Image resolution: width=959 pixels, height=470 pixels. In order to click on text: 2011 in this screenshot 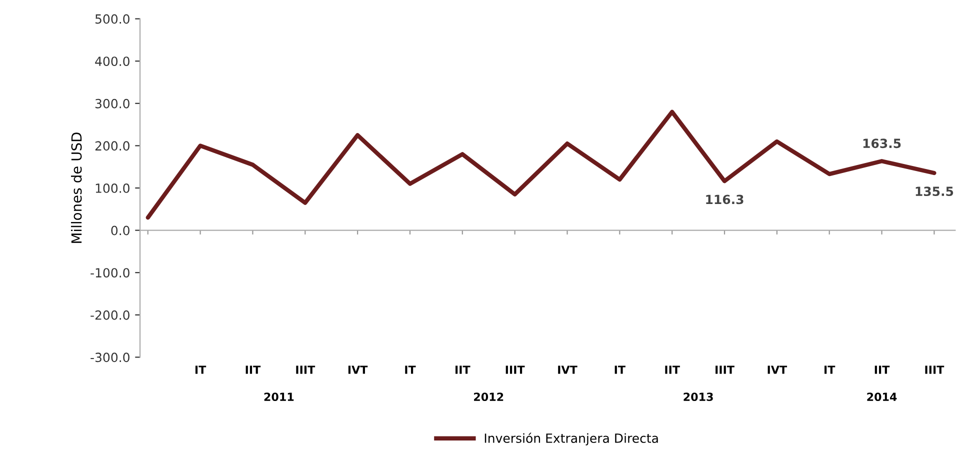, I will do `click(279, 397)`.